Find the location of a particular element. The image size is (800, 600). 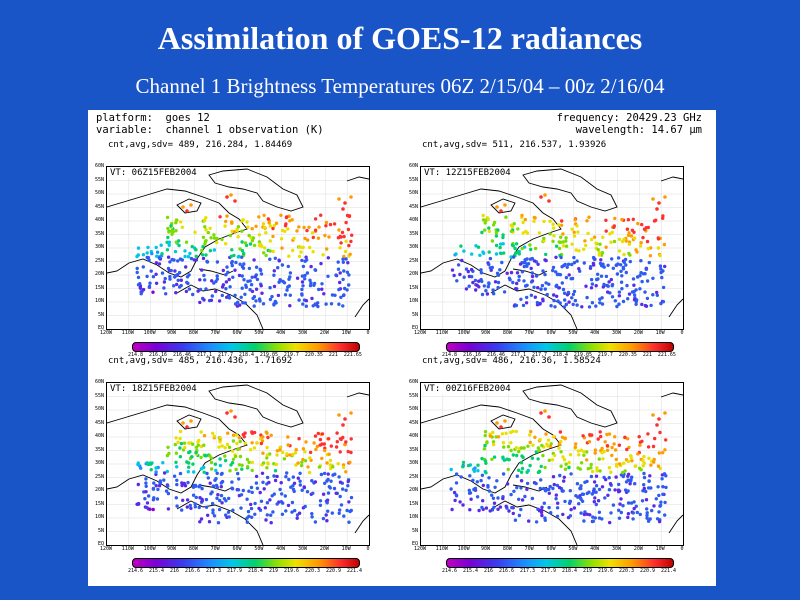

colorbar-tick-label: 216.16 is located at coordinates (472, 355).